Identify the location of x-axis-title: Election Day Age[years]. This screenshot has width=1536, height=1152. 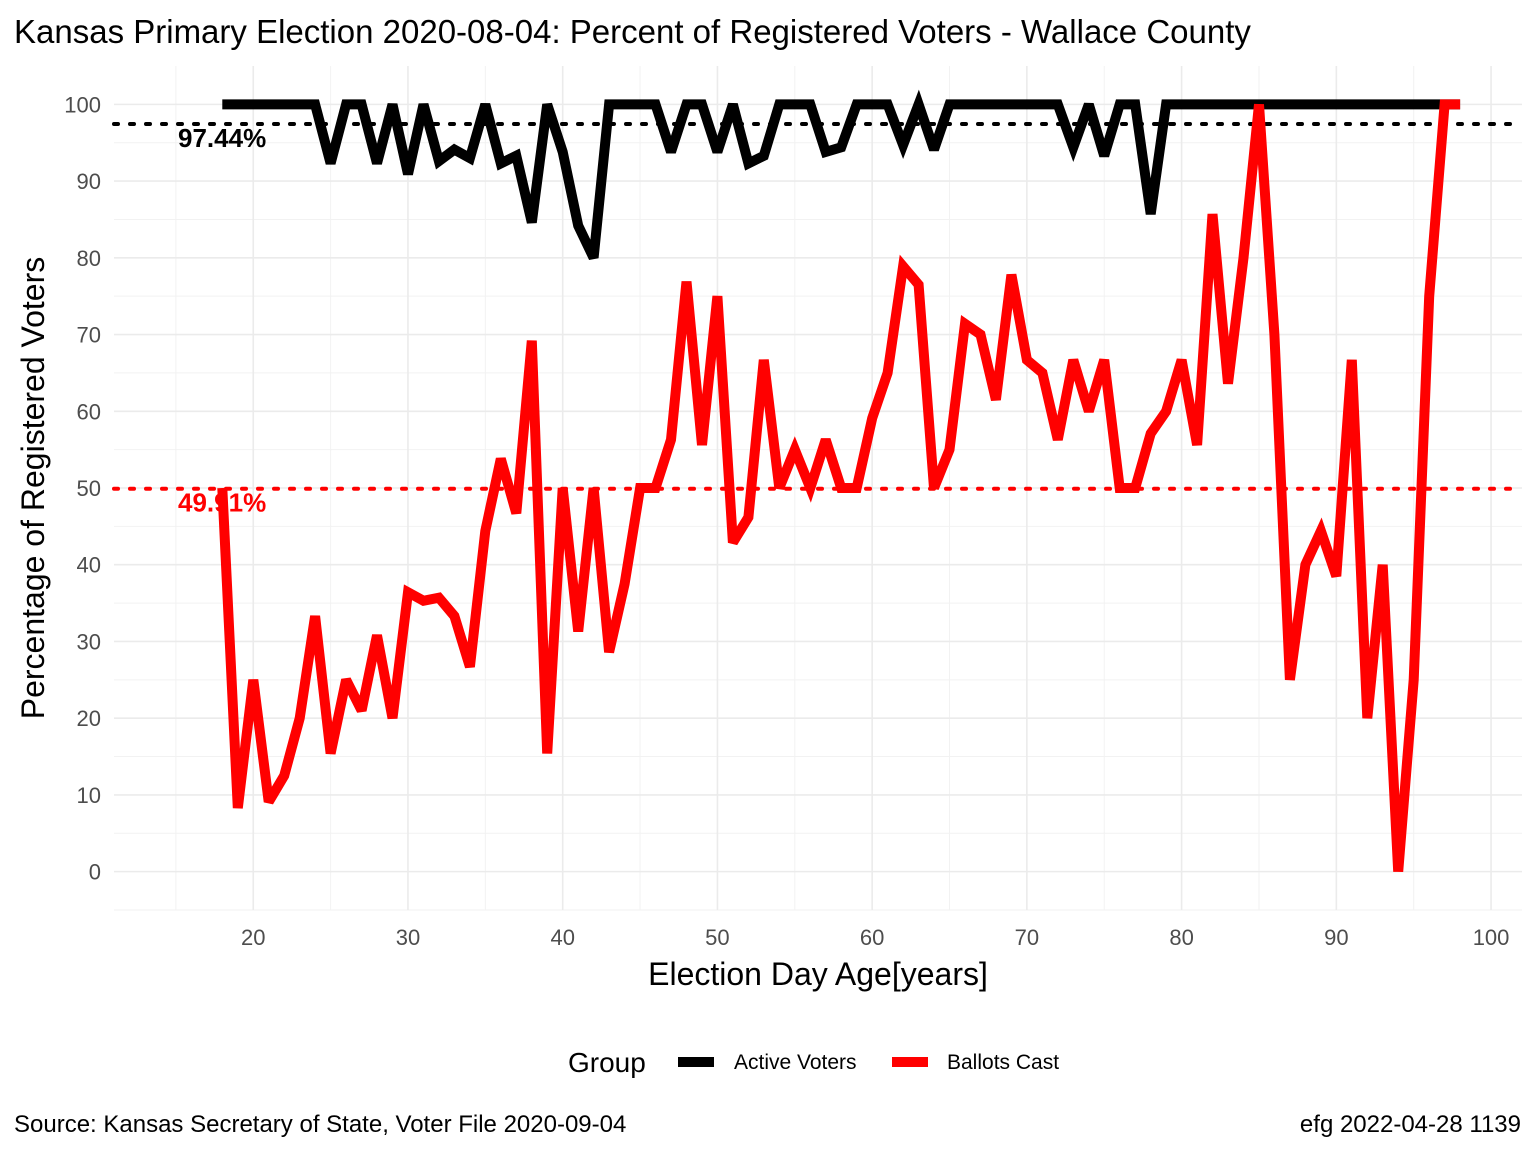
(818, 974).